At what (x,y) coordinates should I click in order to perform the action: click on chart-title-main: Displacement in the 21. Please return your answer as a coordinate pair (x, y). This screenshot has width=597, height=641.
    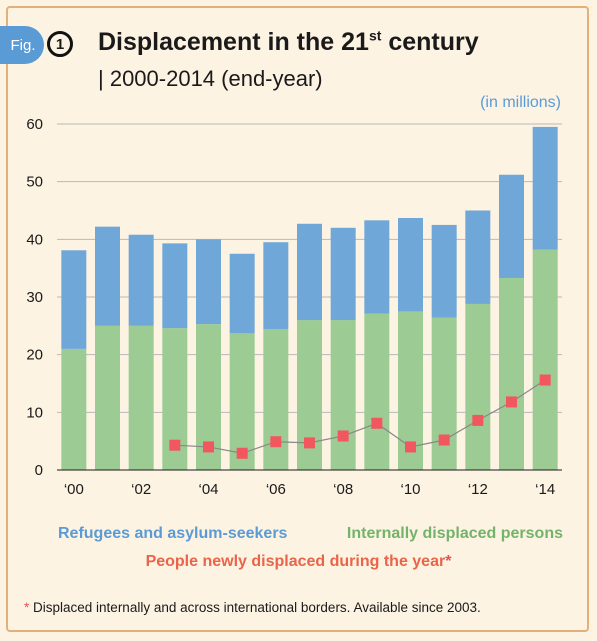
    Looking at the image, I should click on (233, 42).